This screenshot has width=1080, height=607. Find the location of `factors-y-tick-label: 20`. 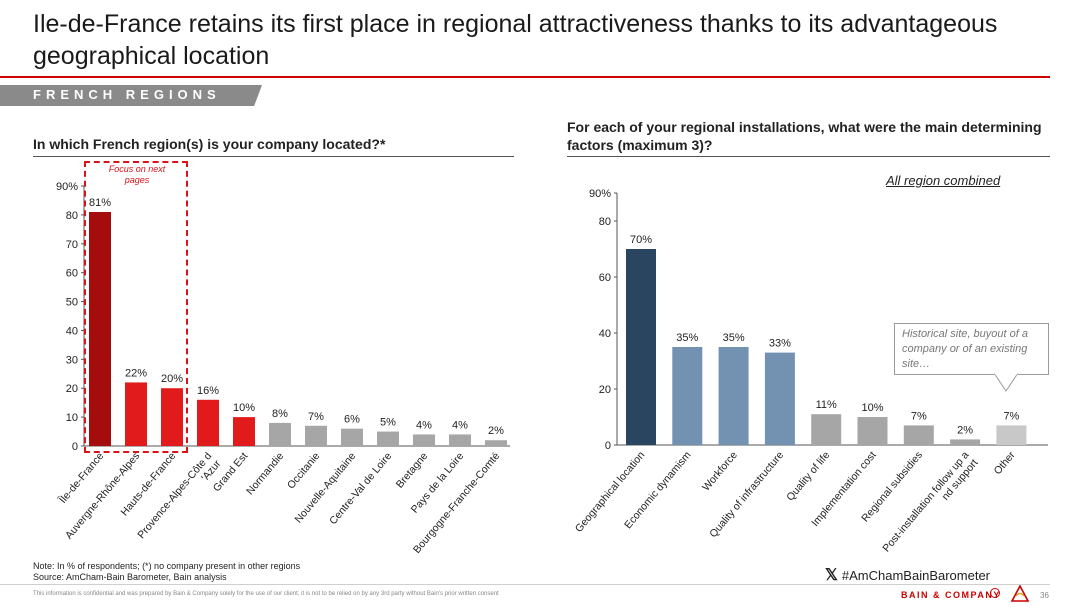

factors-y-tick-label: 20 is located at coordinates (605, 390).